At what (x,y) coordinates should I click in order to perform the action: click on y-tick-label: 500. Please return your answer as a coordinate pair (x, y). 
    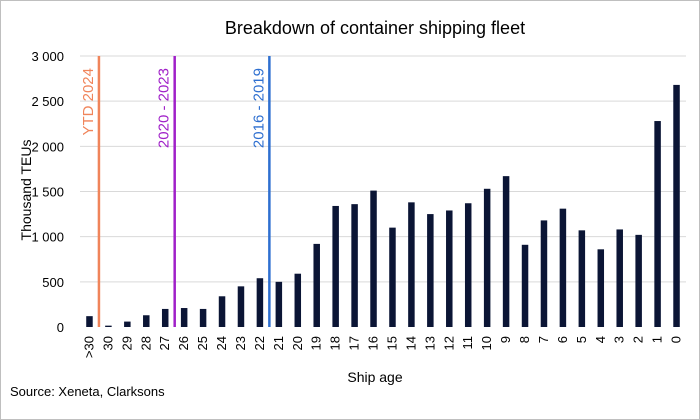
    Looking at the image, I should click on (53, 282).